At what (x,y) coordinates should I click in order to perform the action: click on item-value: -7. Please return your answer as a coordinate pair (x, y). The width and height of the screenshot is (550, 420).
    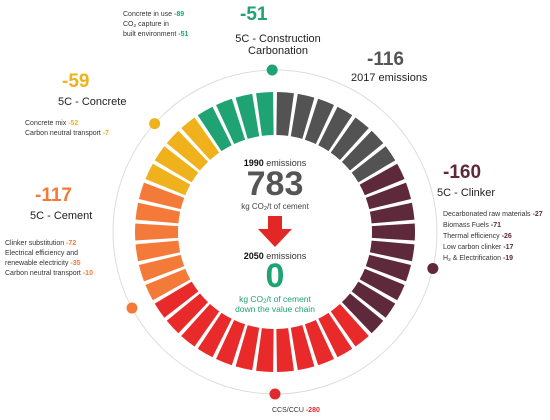
    Looking at the image, I should click on (106, 133).